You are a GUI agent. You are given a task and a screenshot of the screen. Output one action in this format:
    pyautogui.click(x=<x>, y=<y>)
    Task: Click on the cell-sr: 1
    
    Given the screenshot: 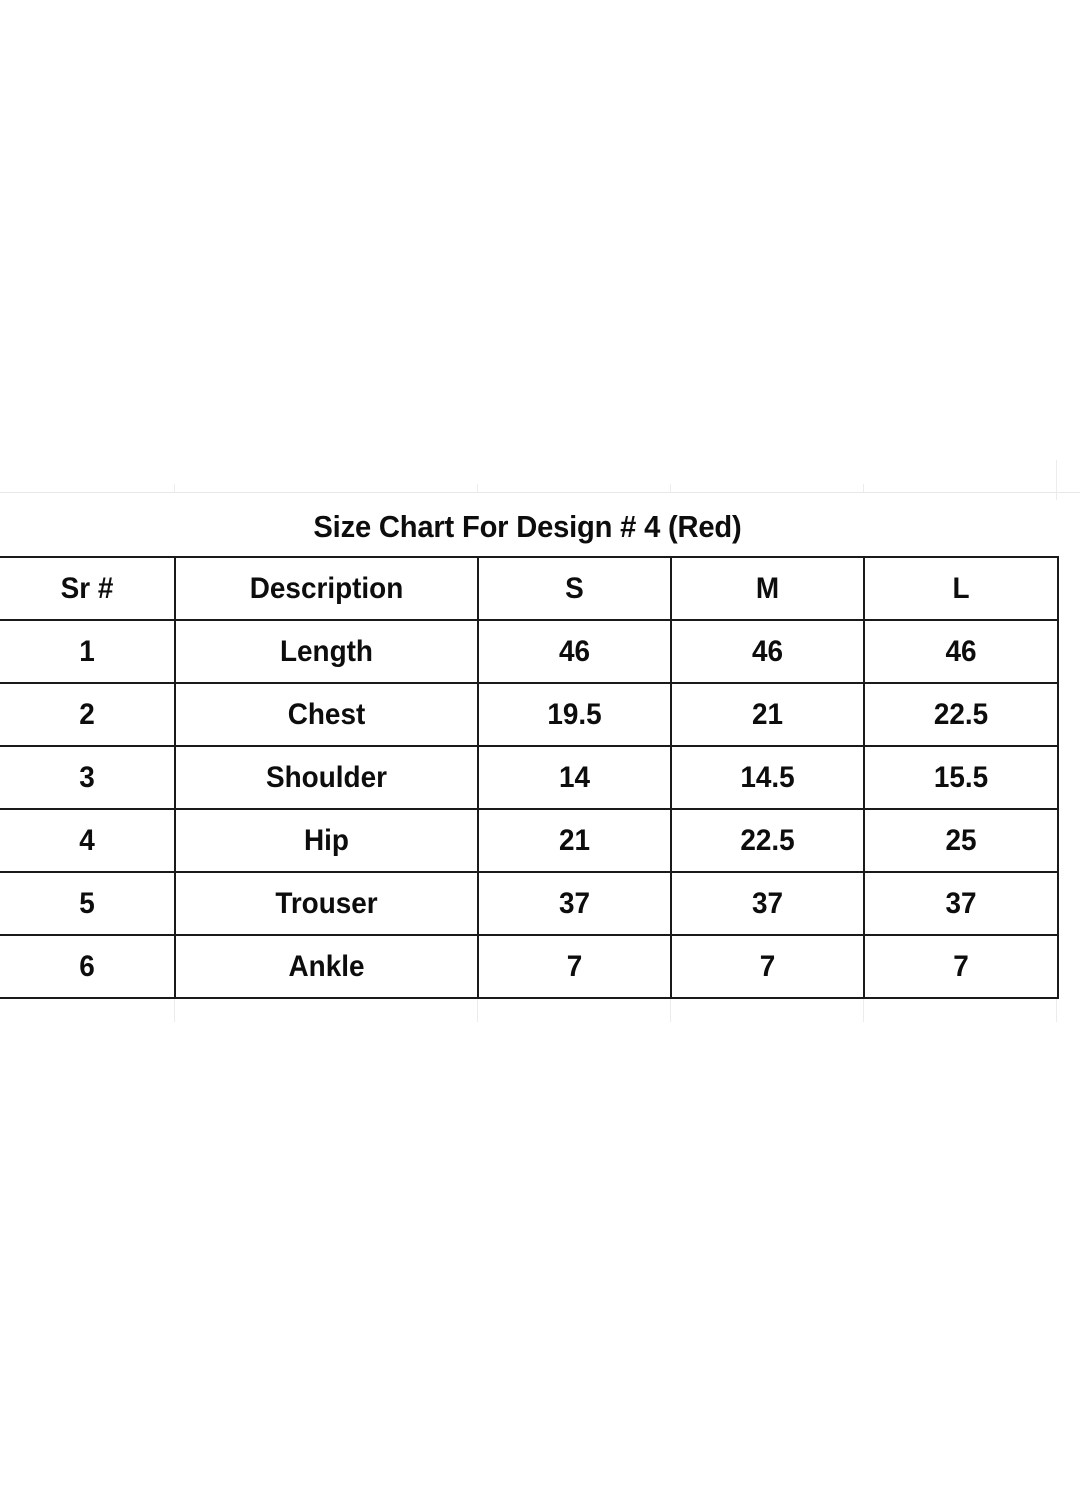 What is the action you would take?
    pyautogui.click(x=88, y=651)
    